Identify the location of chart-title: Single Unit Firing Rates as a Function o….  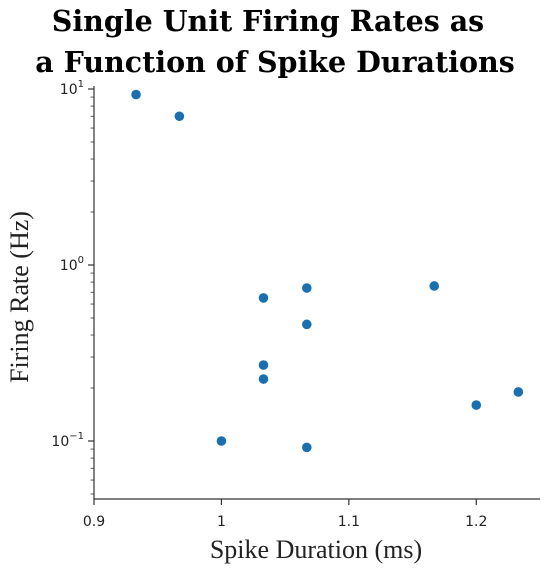
(275, 41).